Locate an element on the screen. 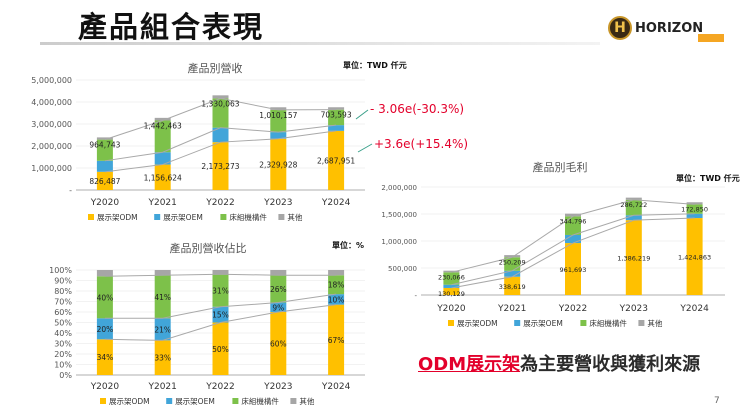 This screenshot has height=420, width=740. share-data-label: 20% is located at coordinates (105, 329).